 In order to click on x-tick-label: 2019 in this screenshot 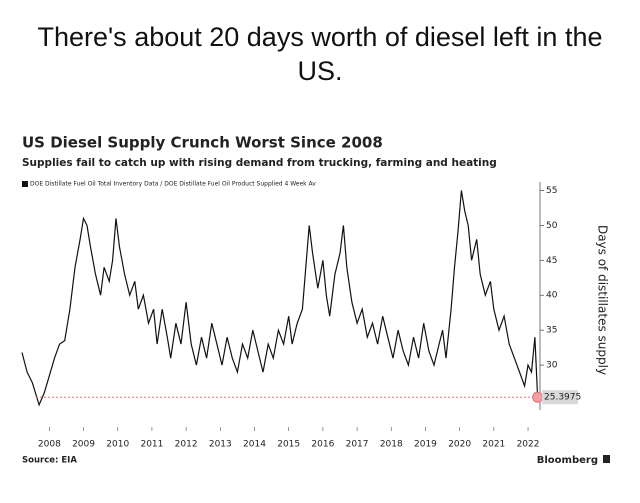, I will do `click(425, 445)`.